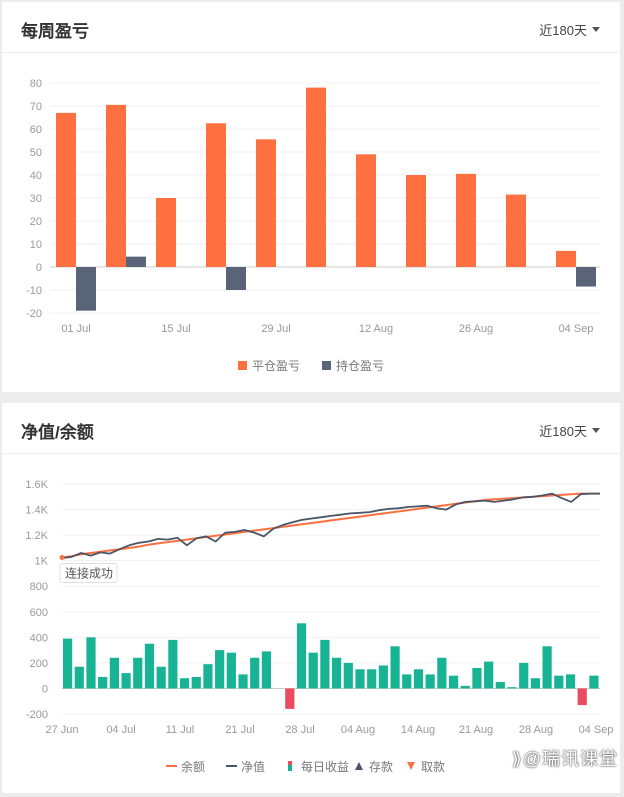 This screenshot has height=797, width=624. I want to click on tooltip-text: 连接成功, so click(89, 572).